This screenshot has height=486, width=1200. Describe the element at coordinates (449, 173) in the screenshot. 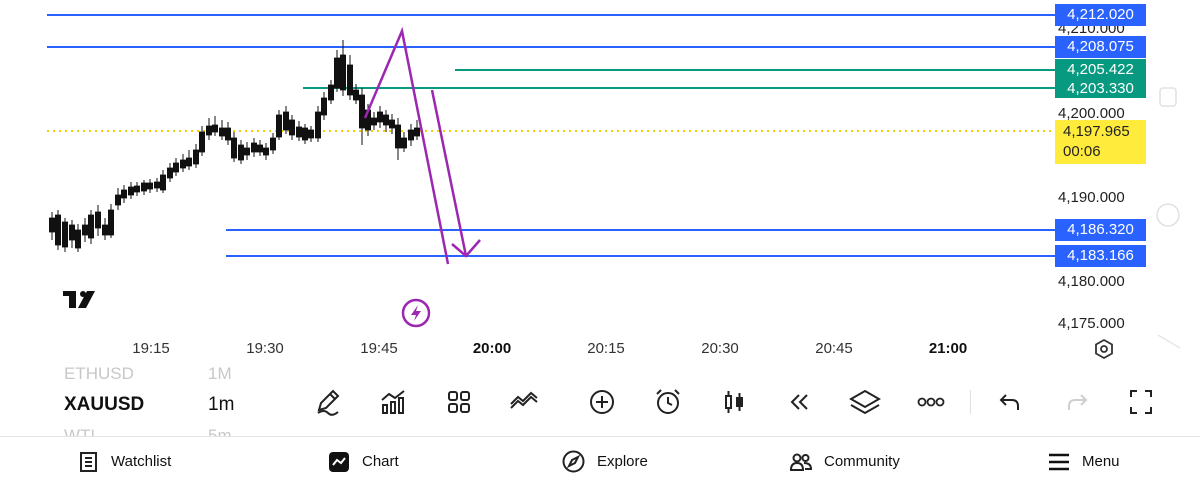

I see `drawing-arrow-line` at that location.